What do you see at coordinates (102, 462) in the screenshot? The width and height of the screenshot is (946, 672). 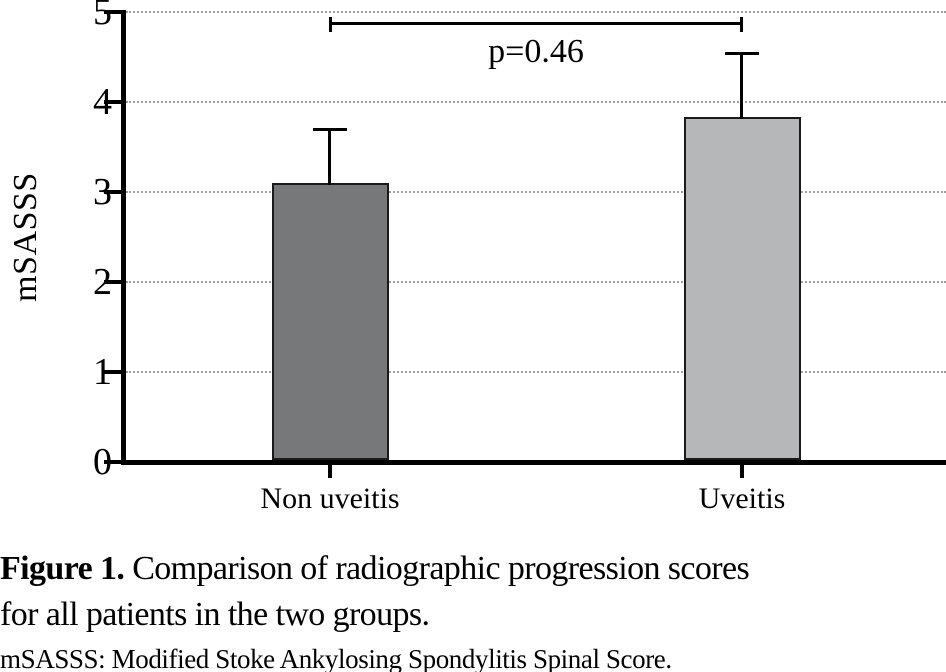 I see `y-tick-label-0: 0` at bounding box center [102, 462].